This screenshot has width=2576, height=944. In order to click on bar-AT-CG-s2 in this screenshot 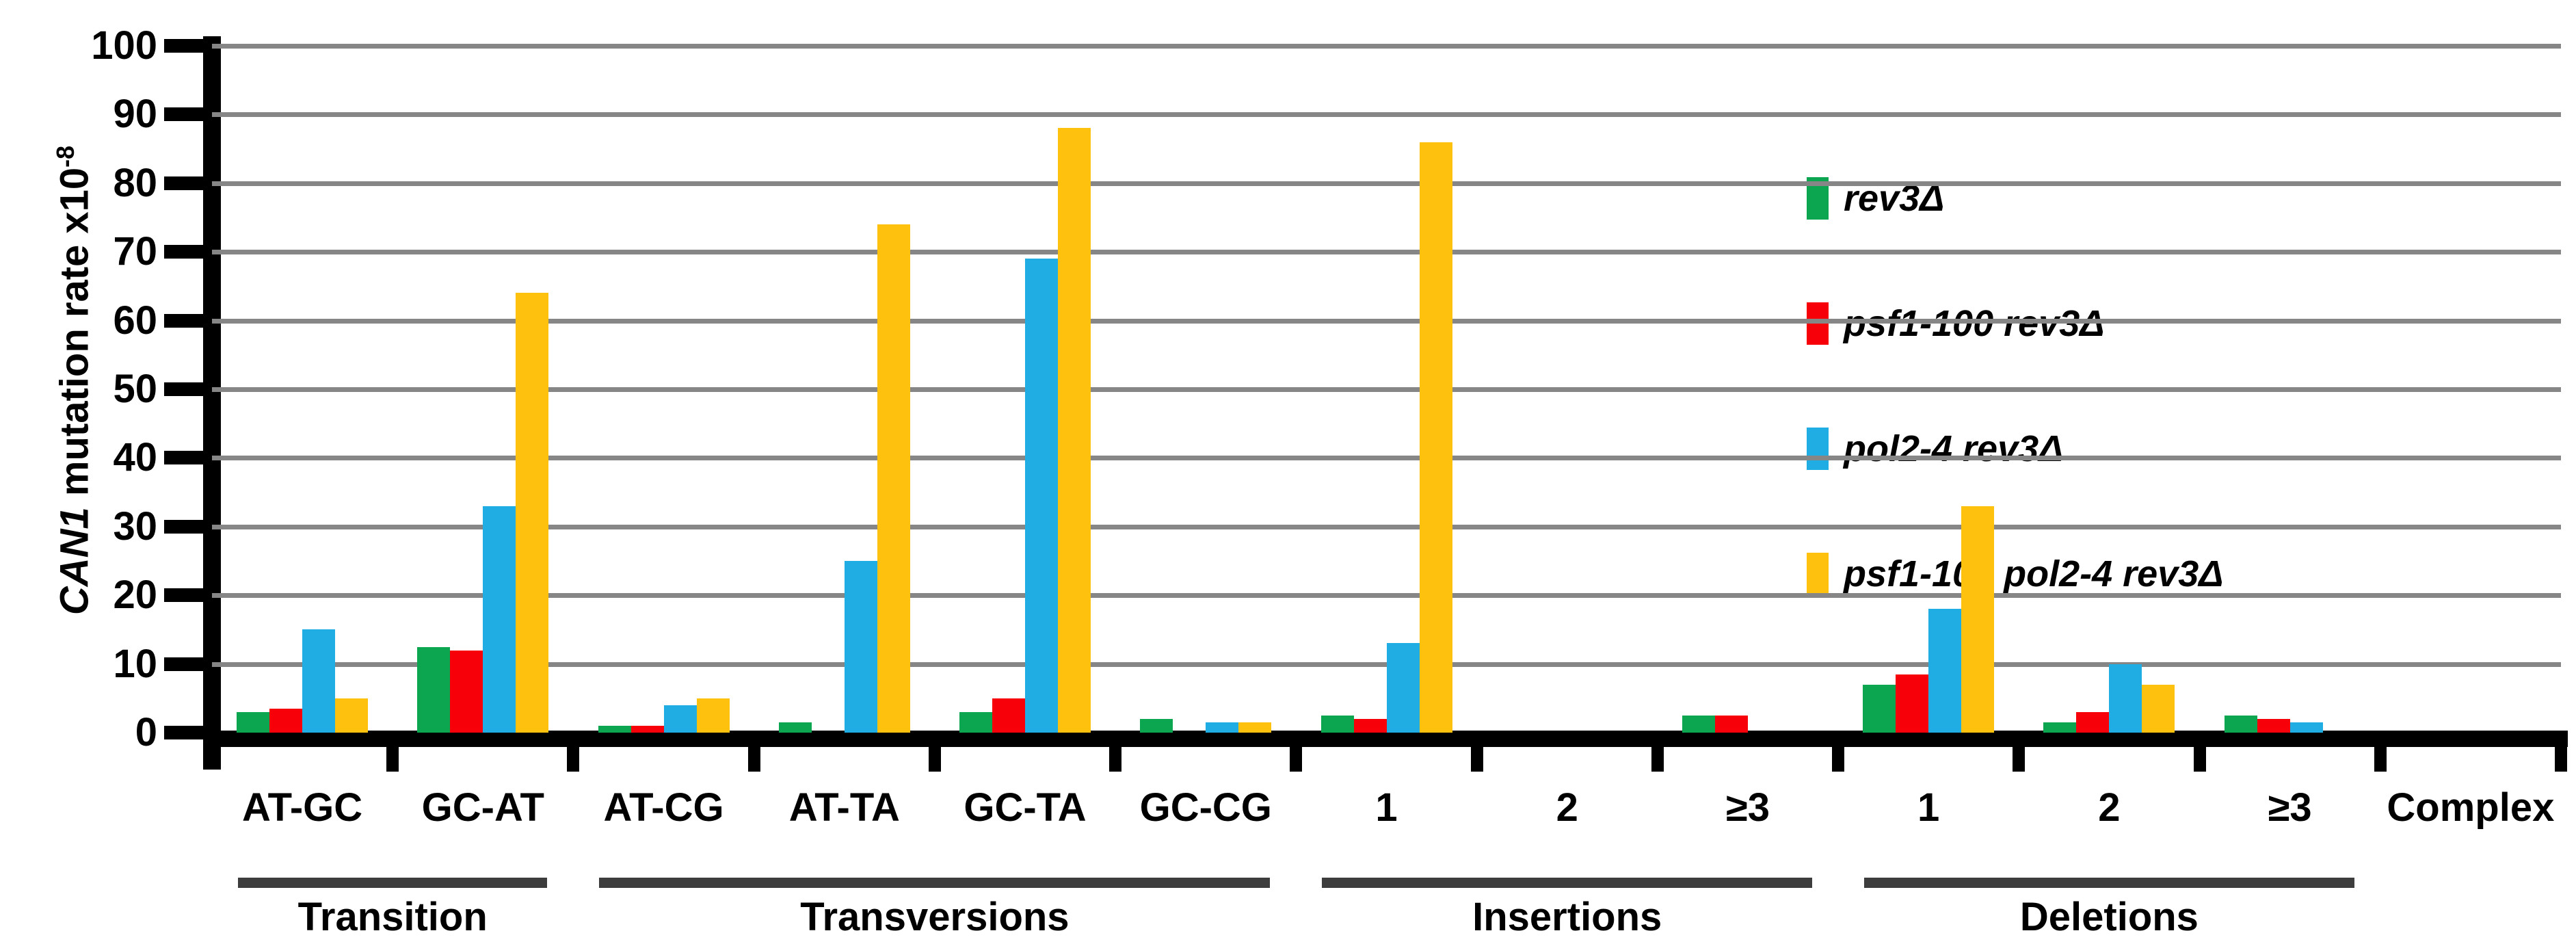, I will do `click(647, 729)`.